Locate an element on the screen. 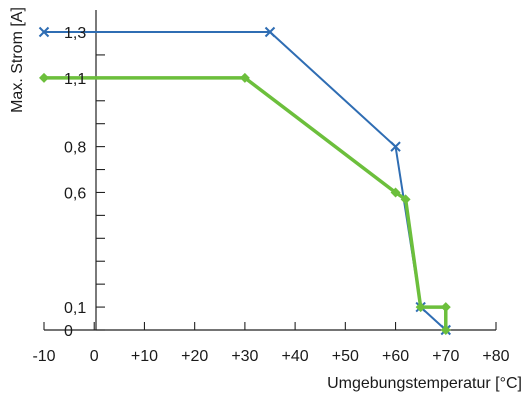  x-tick-label: +30 is located at coordinates (244, 356).